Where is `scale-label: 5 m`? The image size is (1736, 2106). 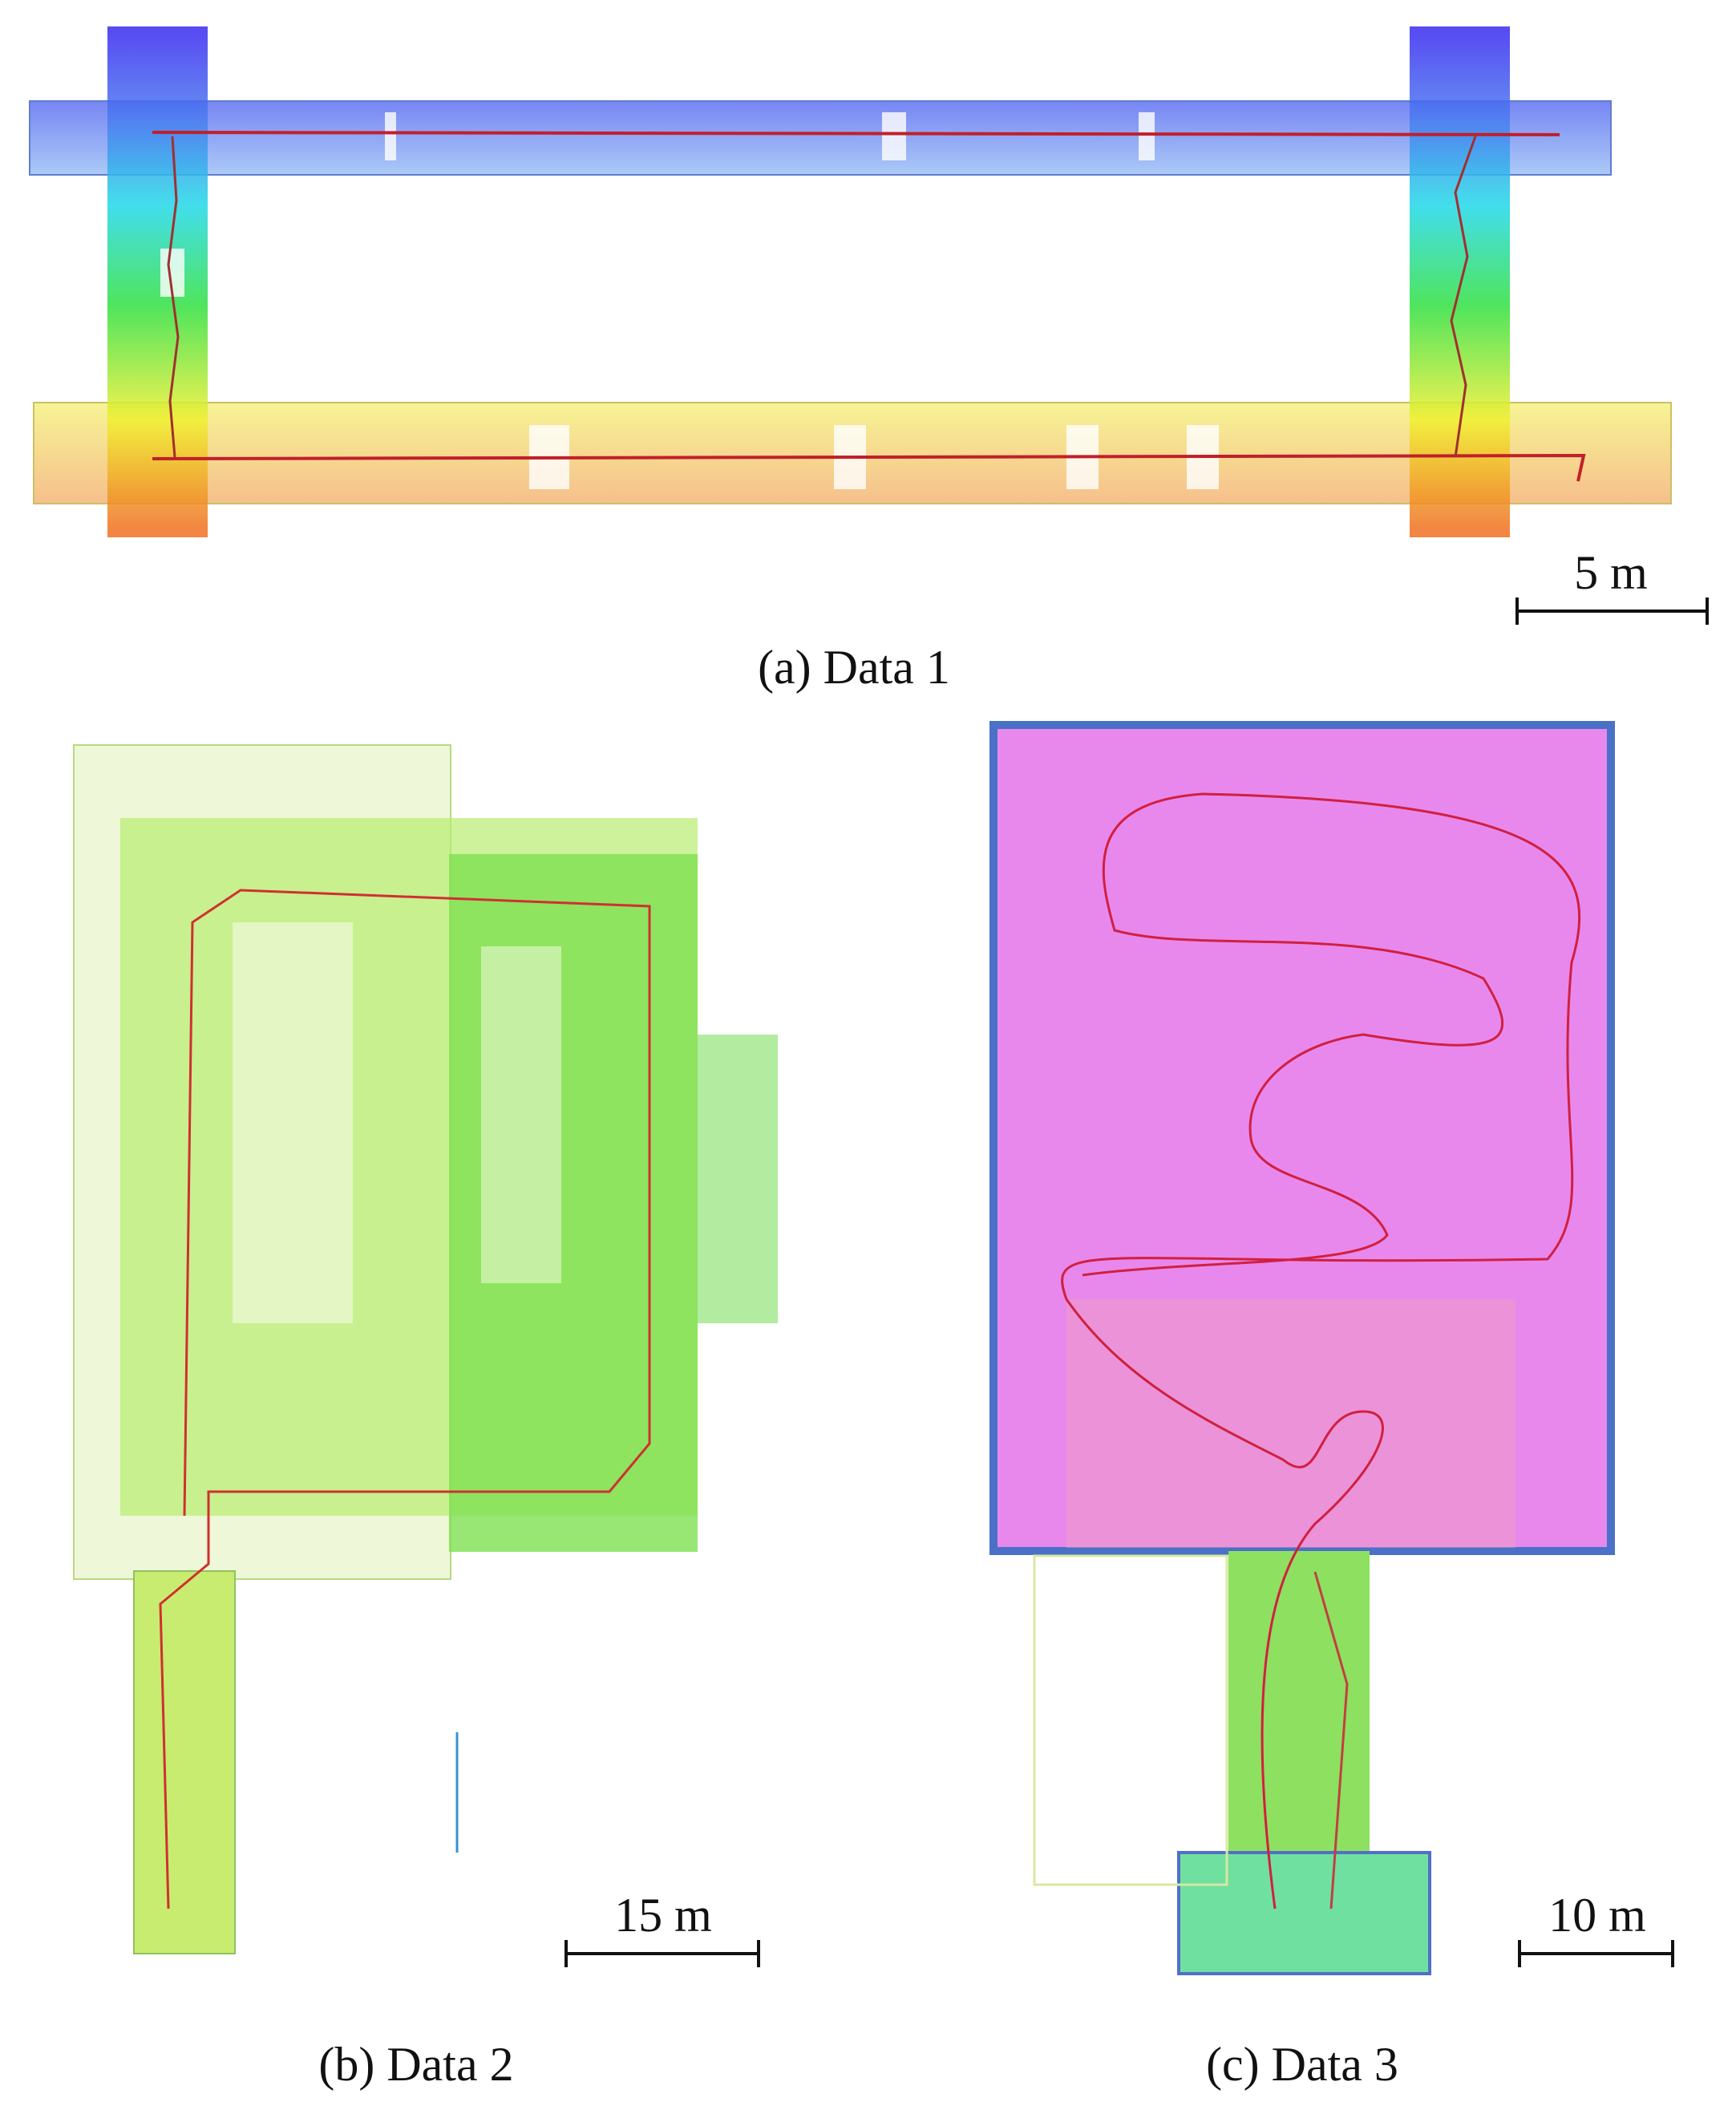 scale-label: 5 m is located at coordinates (1611, 572).